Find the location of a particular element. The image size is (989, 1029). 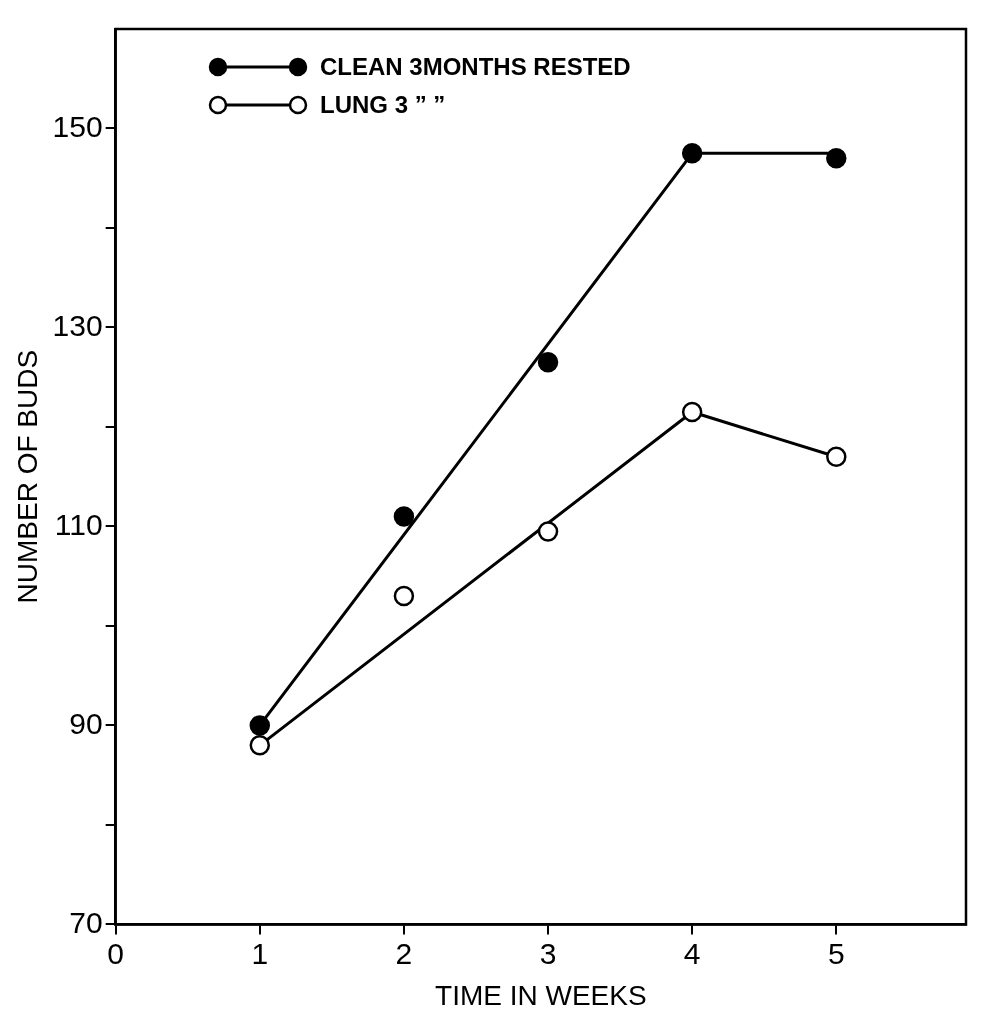

y-tick-label: 150 is located at coordinates (77, 126).